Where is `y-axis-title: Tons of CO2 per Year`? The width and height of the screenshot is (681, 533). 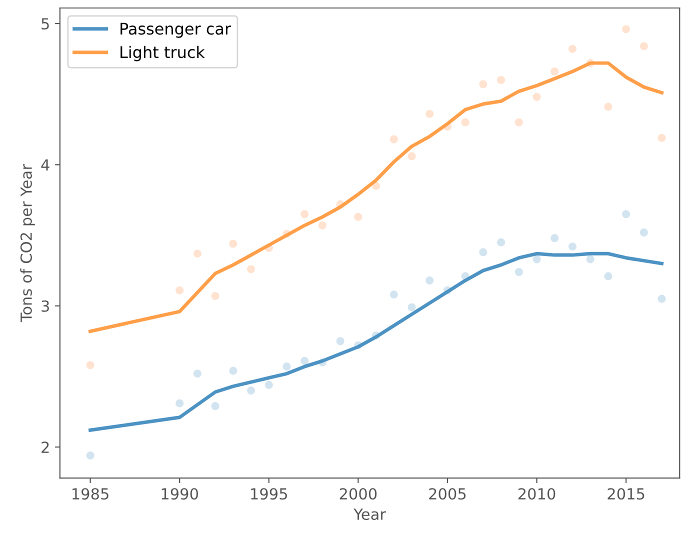 y-axis-title: Tons of CO2 per Year is located at coordinates (27, 243).